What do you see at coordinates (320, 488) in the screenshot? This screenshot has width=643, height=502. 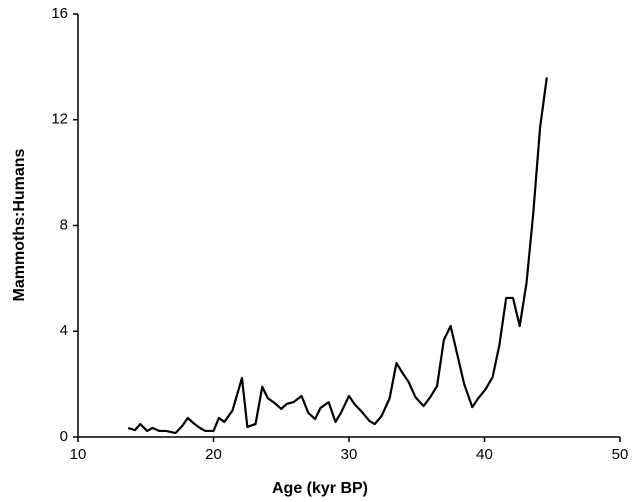 I see `x-axis-label: Age (kyr BP)` at bounding box center [320, 488].